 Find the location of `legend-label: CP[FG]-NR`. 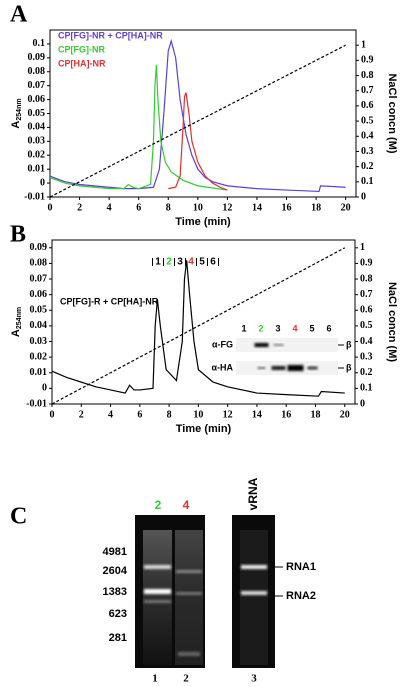

legend-label: CP[FG]-NR is located at coordinates (81, 49).